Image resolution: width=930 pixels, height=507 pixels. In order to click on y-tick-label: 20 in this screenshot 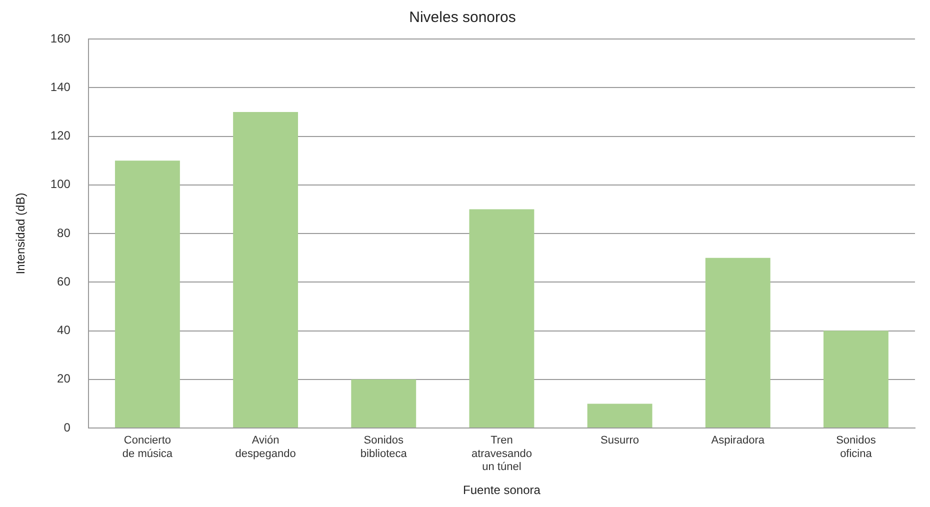, I will do `click(64, 379)`.